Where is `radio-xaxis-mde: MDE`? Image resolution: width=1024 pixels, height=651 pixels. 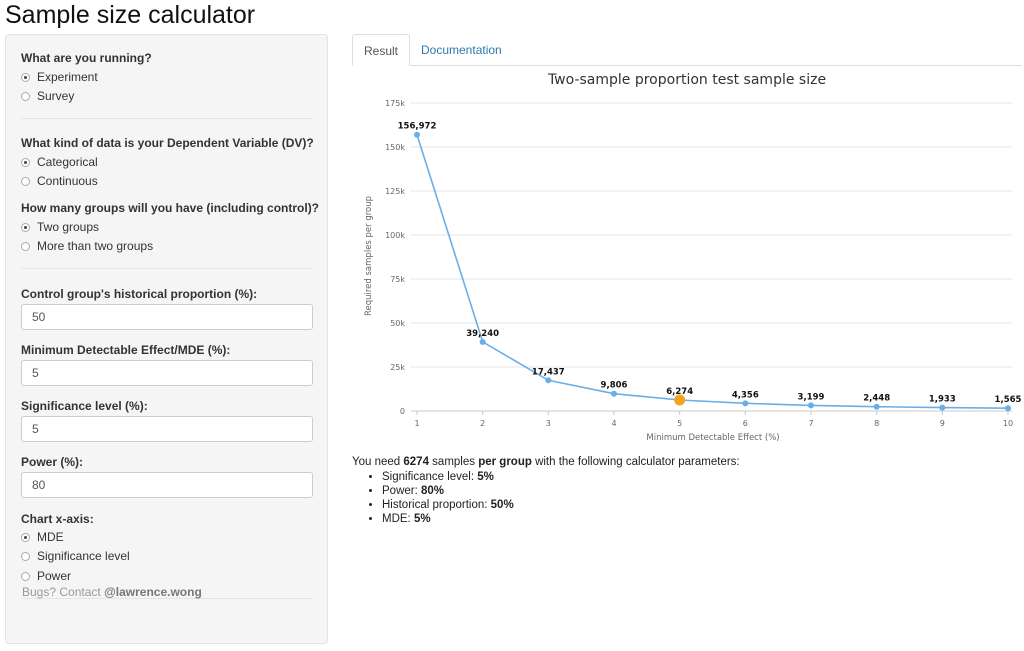 radio-xaxis-mde: MDE is located at coordinates (42, 537).